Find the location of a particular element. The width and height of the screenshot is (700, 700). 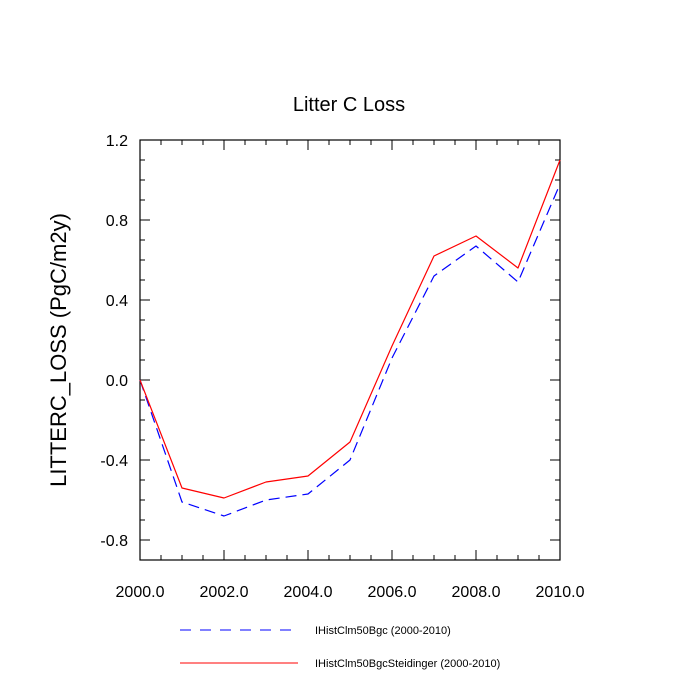

y-axis-label: LITTERC_LOSS (PgC/m2y) is located at coordinates (58, 350).